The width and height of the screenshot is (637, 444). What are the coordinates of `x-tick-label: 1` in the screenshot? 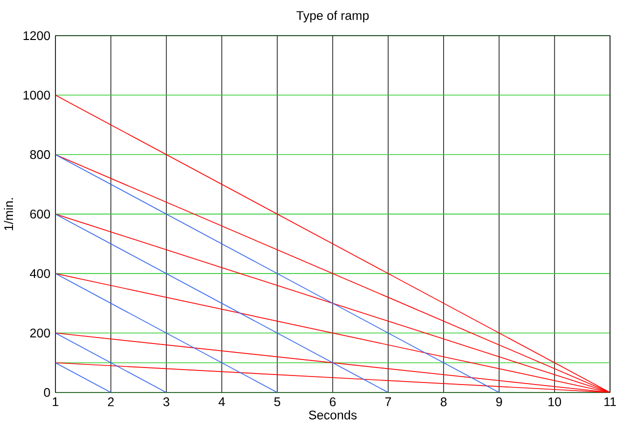 It's located at (55, 401).